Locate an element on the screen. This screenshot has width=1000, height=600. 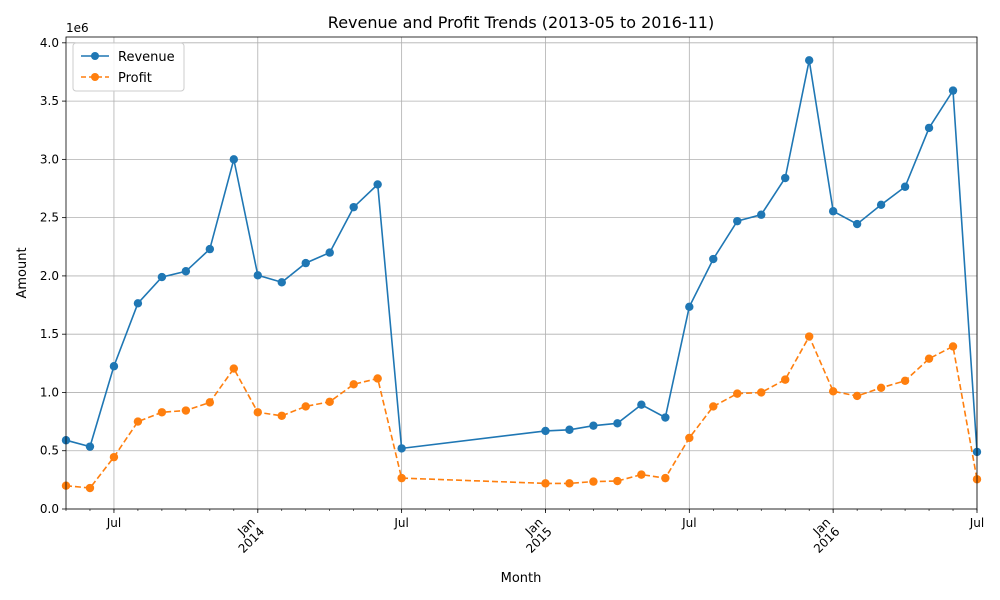
y-tick-label: 0.0 is located at coordinates (49, 509).